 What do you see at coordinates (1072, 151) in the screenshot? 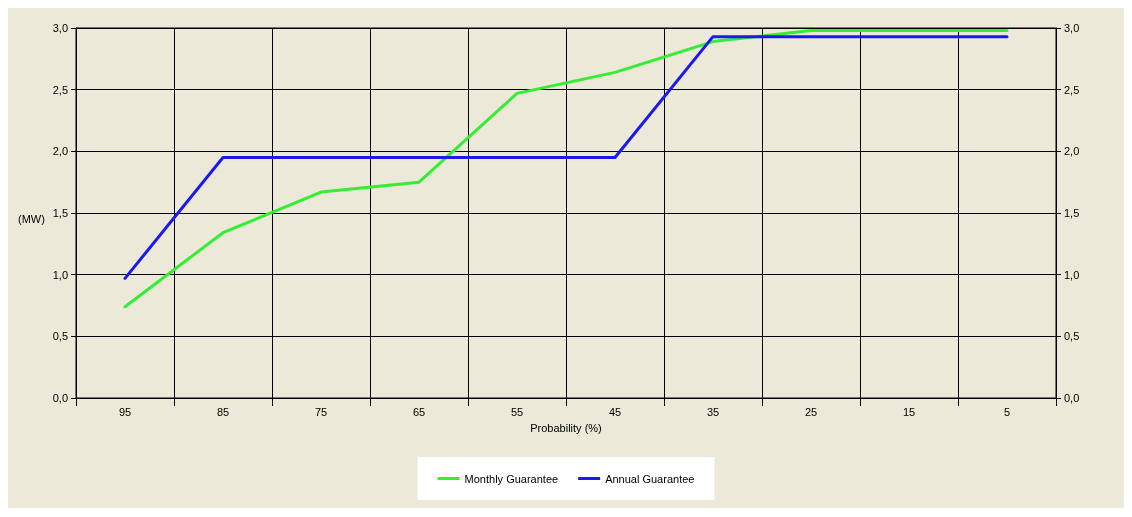
I see `y2-tick-label: 2,0` at bounding box center [1072, 151].